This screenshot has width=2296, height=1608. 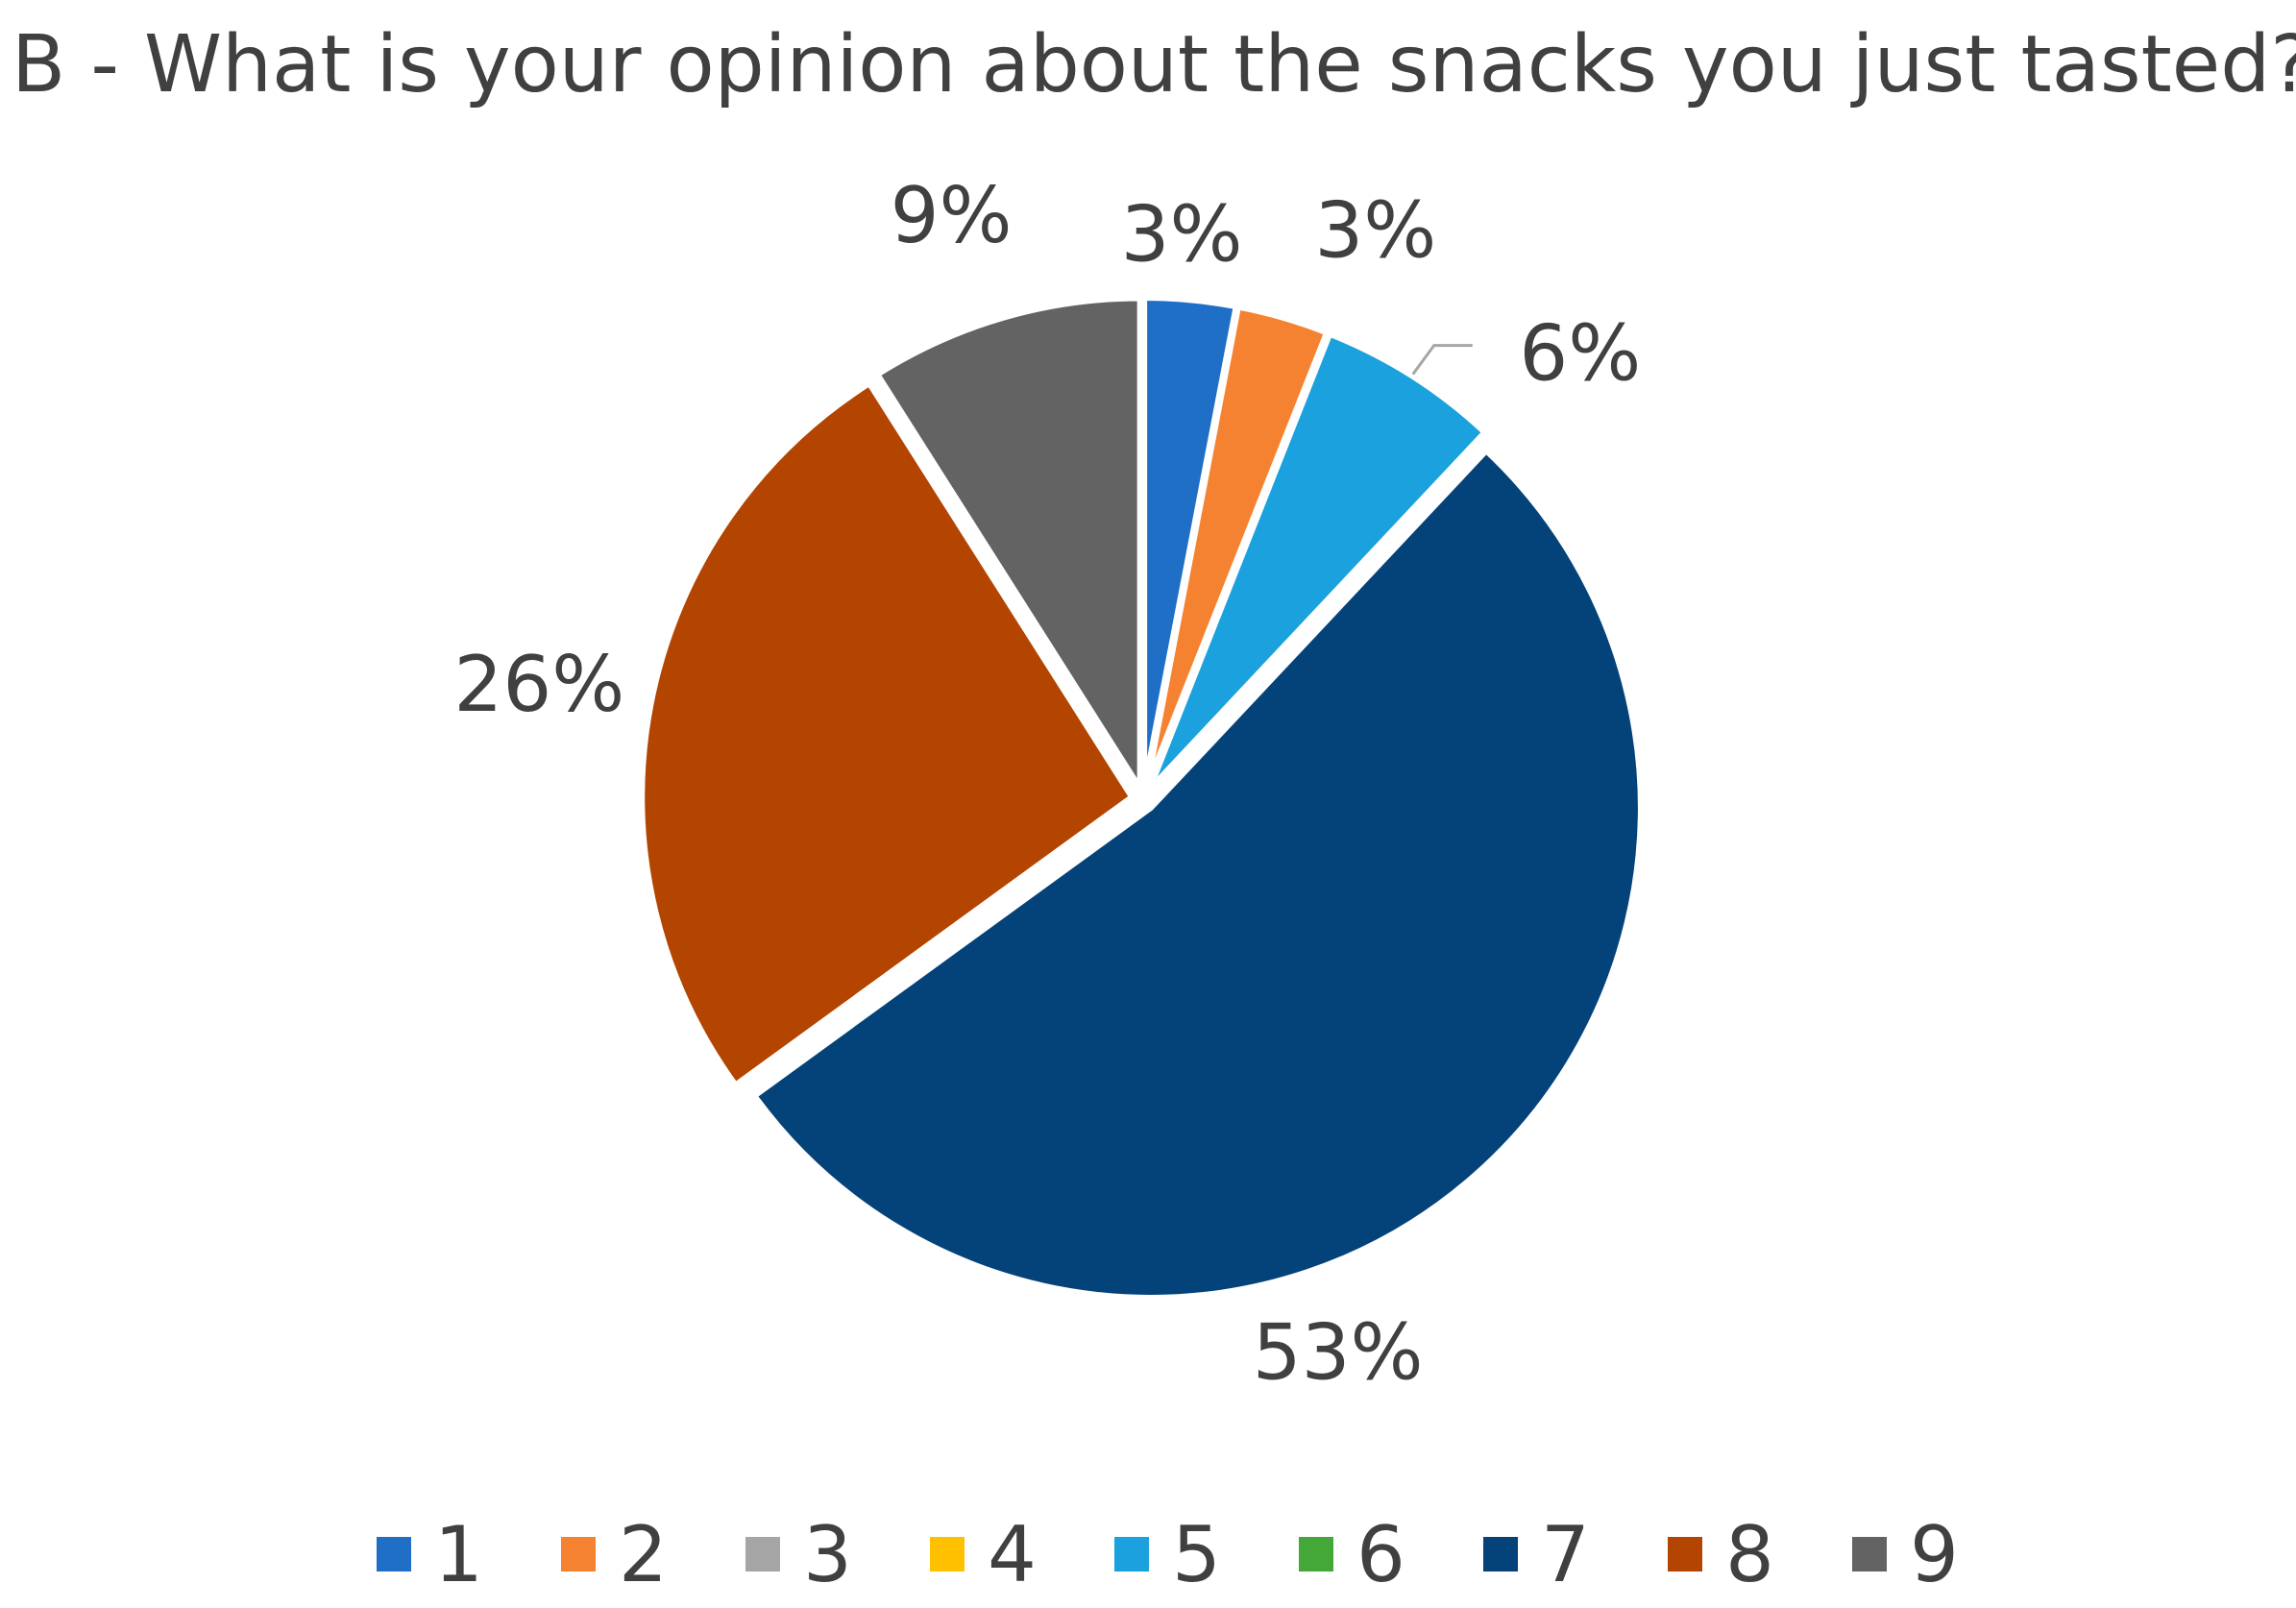 I want to click on legend-label-7: 7, so click(x=1565, y=1554).